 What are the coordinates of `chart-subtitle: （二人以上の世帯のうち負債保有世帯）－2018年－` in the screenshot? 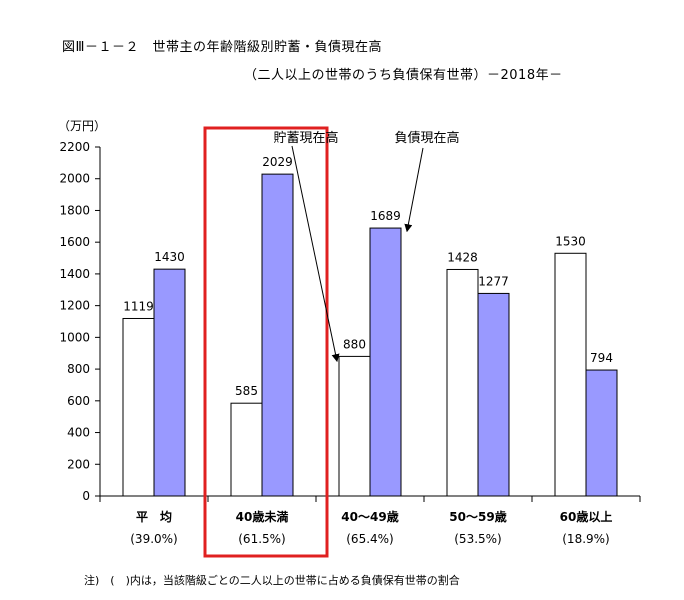 It's located at (403, 75).